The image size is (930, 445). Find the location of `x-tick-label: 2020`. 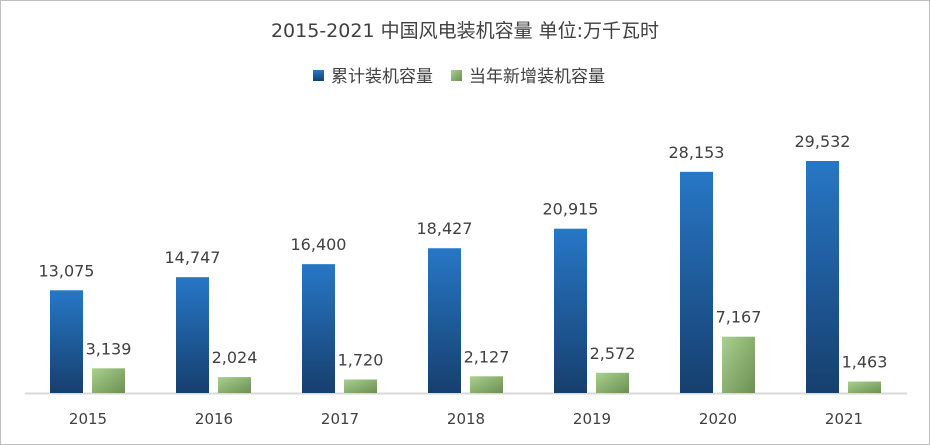

x-tick-label: 2020 is located at coordinates (718, 419).